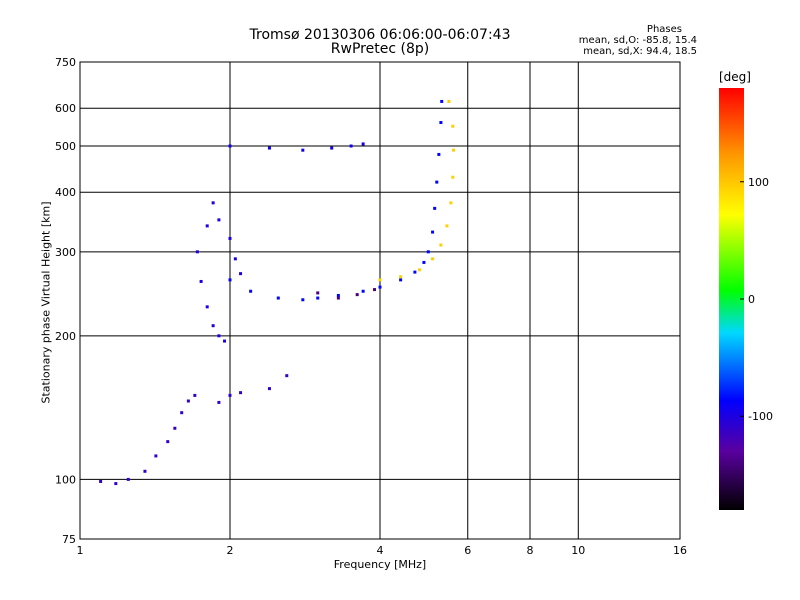 Image resolution: width=800 pixels, height=600 pixels. What do you see at coordinates (380, 550) in the screenshot?
I see `x-tick-label: 4` at bounding box center [380, 550].